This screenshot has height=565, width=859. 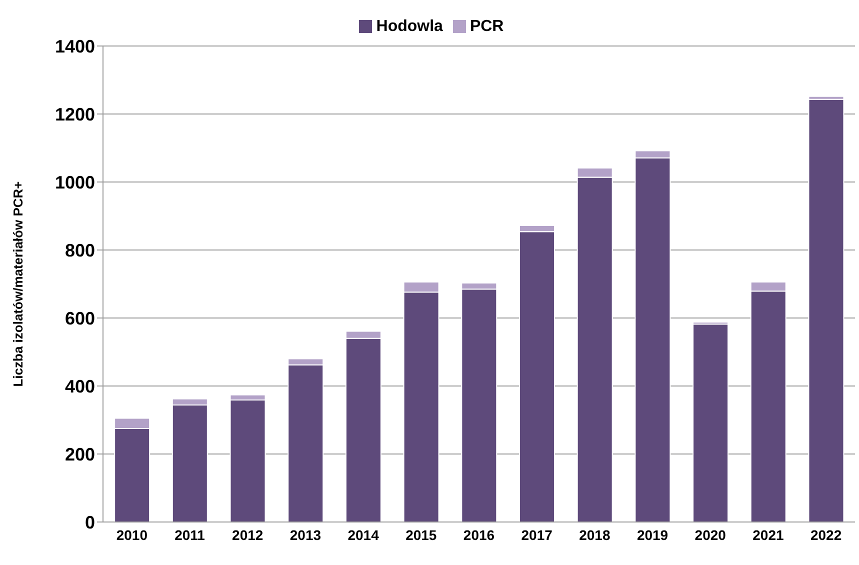 I want to click on x-tick-label: 2012, so click(x=248, y=534).